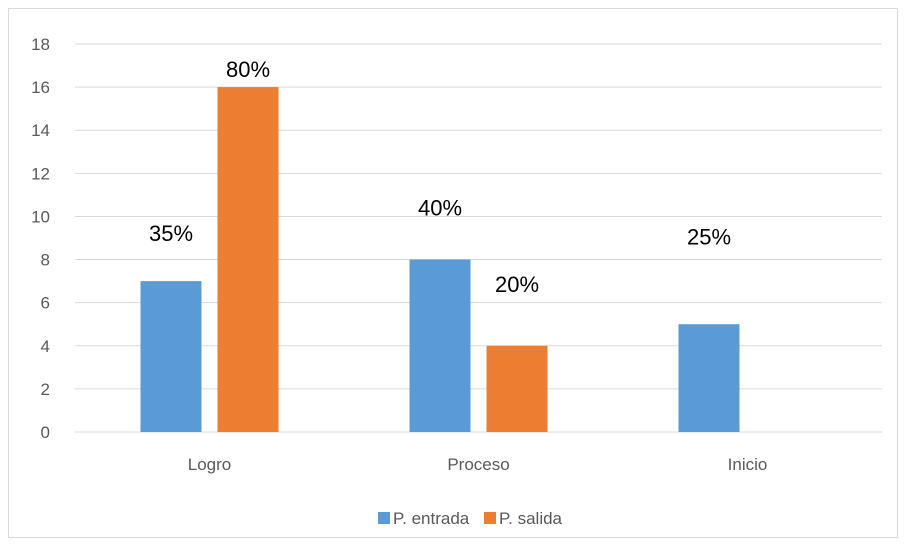 This screenshot has width=907, height=546. Describe the element at coordinates (709, 378) in the screenshot. I see `bar-p-entrada-inicio` at that location.